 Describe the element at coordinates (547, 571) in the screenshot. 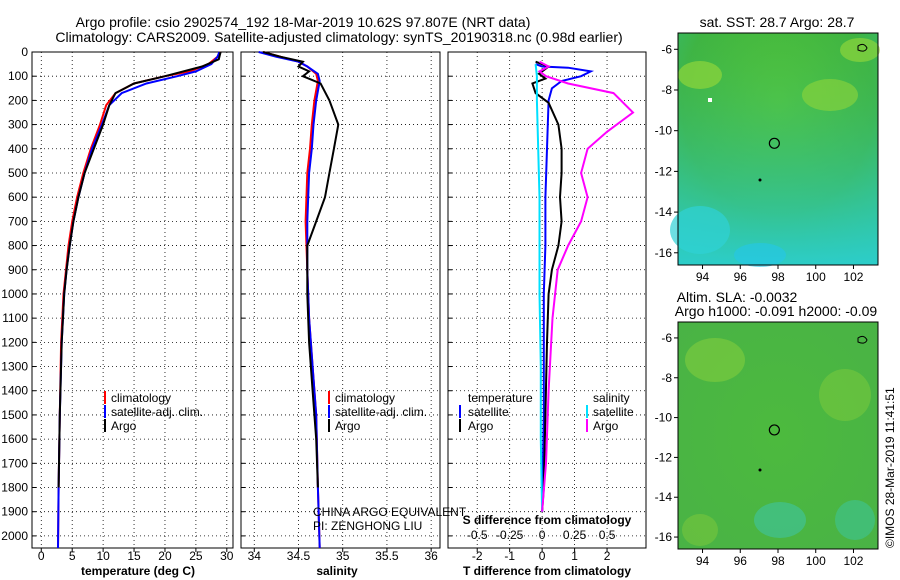

I see `temperature-difference-axis-label: T difference from climatology` at that location.